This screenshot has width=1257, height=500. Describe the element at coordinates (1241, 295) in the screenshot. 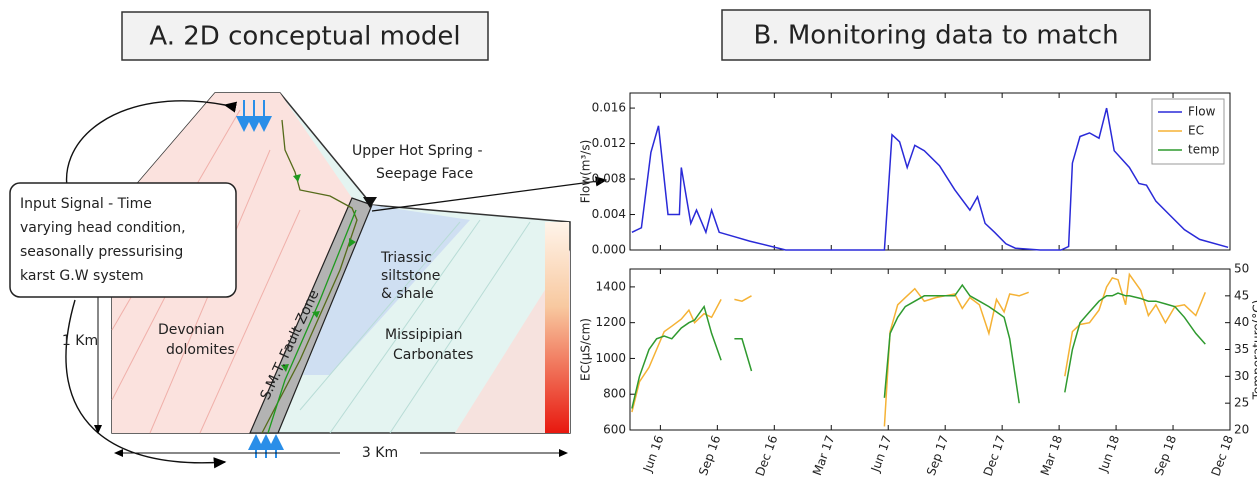

I see `y2-tick-label: 45` at that location.